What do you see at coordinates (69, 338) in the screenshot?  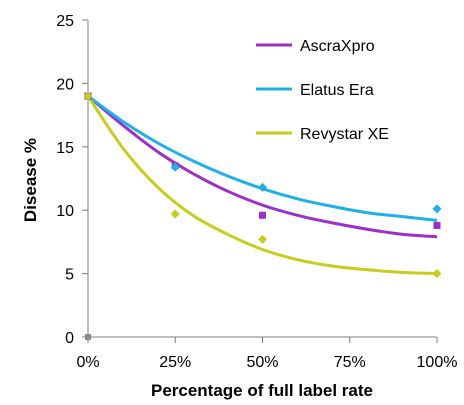 I see `y-tick-label: 0` at bounding box center [69, 338].